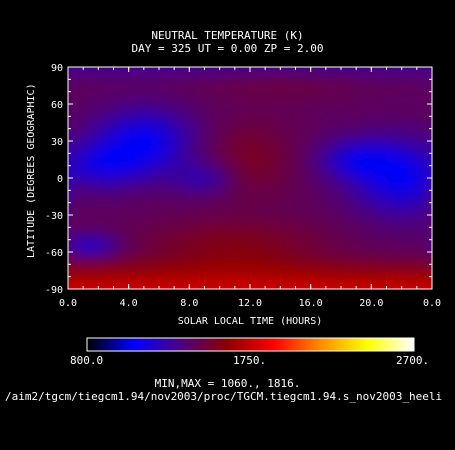  I want to click on x-tick-label: 12.0, so click(250, 303).